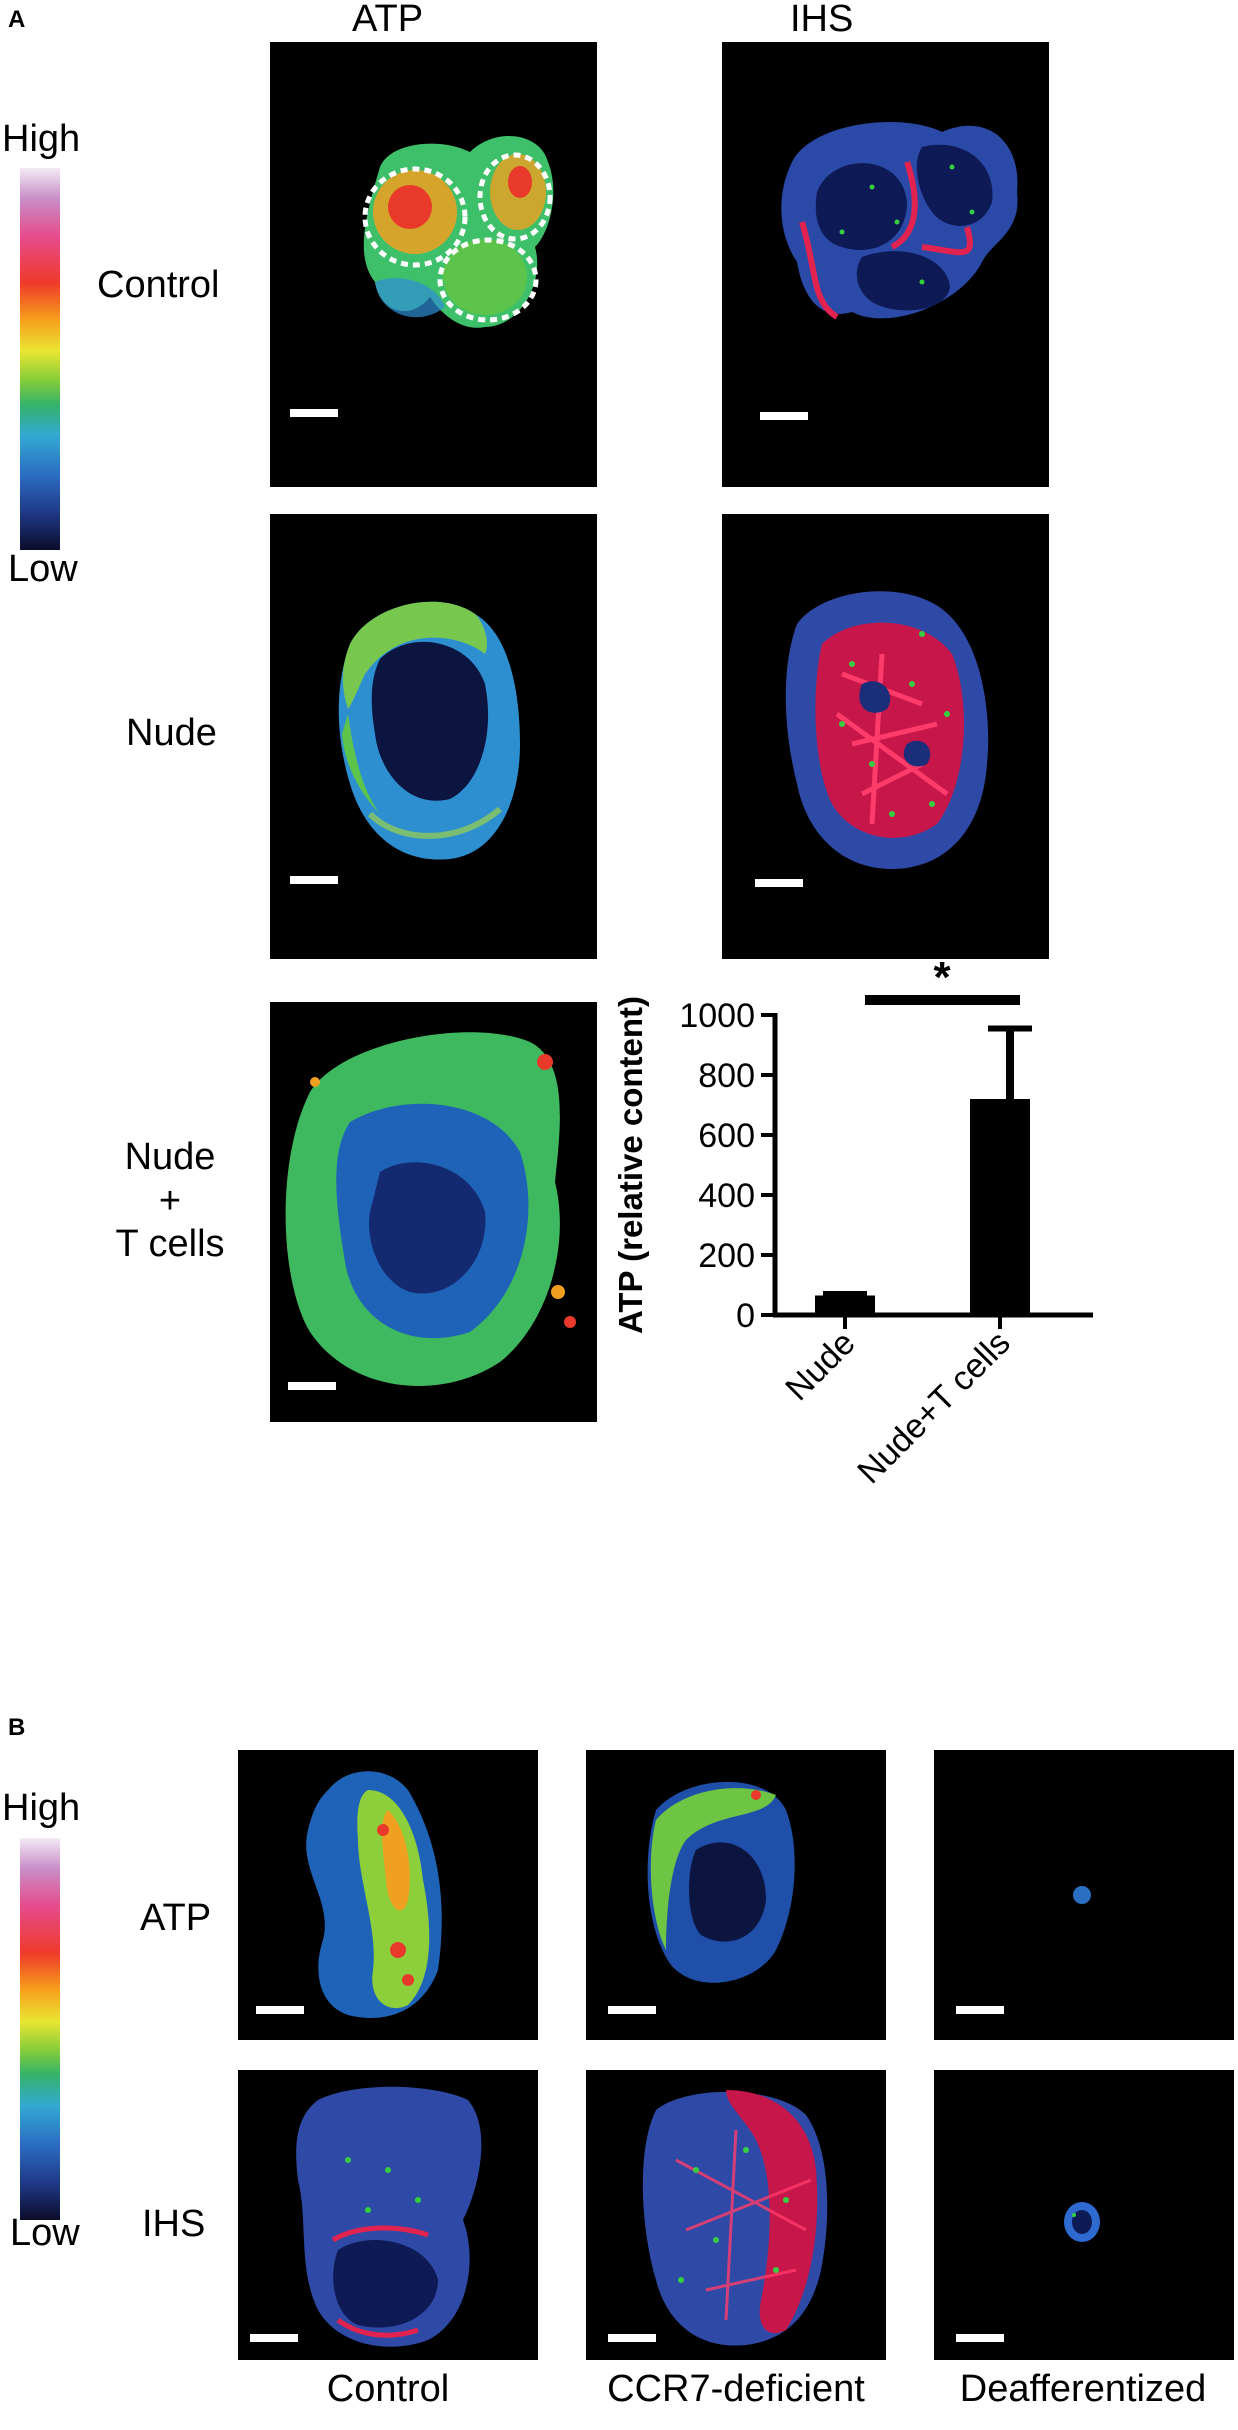 Image resolution: width=1238 pixels, height=2430 pixels. I want to click on row-label-nude: Nude, so click(171, 733).